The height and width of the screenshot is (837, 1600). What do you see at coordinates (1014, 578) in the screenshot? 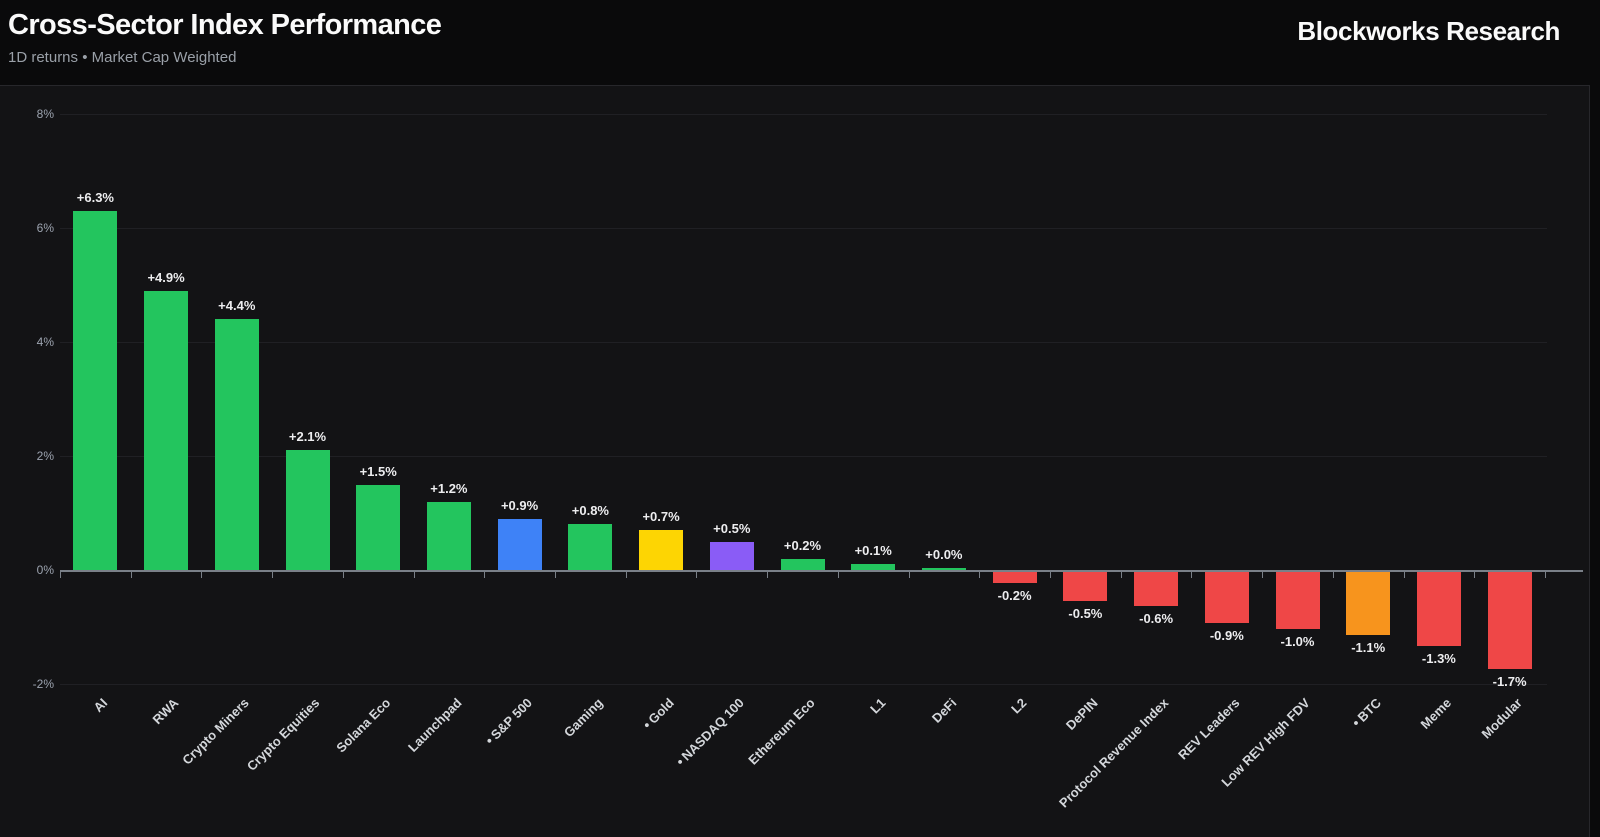
I see `chart-bar-l2` at bounding box center [1014, 578].